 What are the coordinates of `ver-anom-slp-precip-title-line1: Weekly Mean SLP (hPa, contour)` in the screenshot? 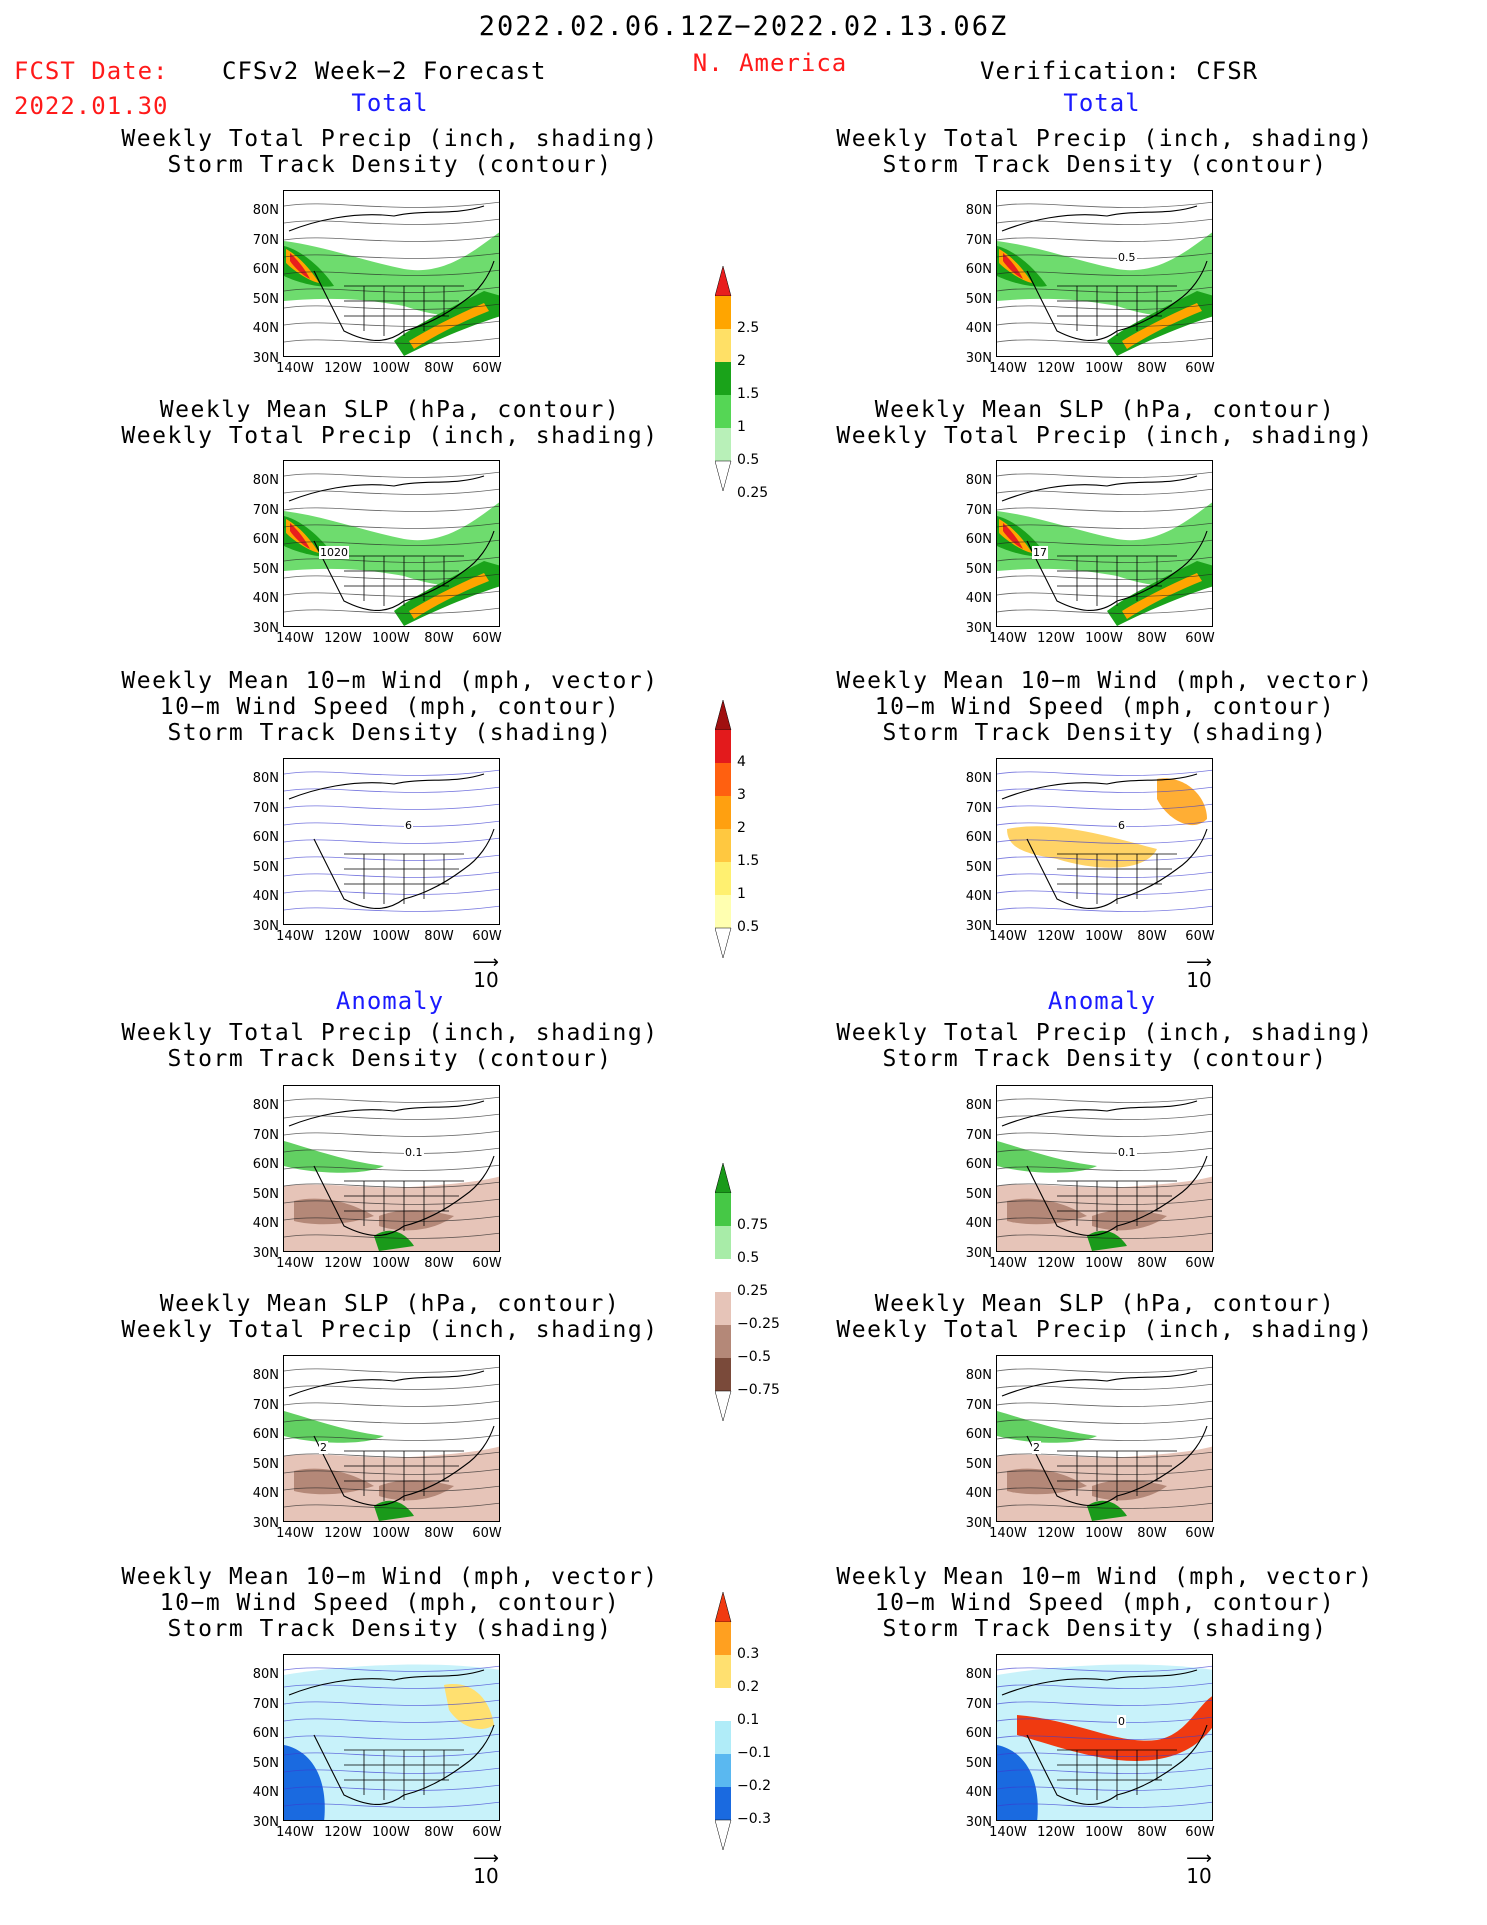 It's located at (1105, 1304).